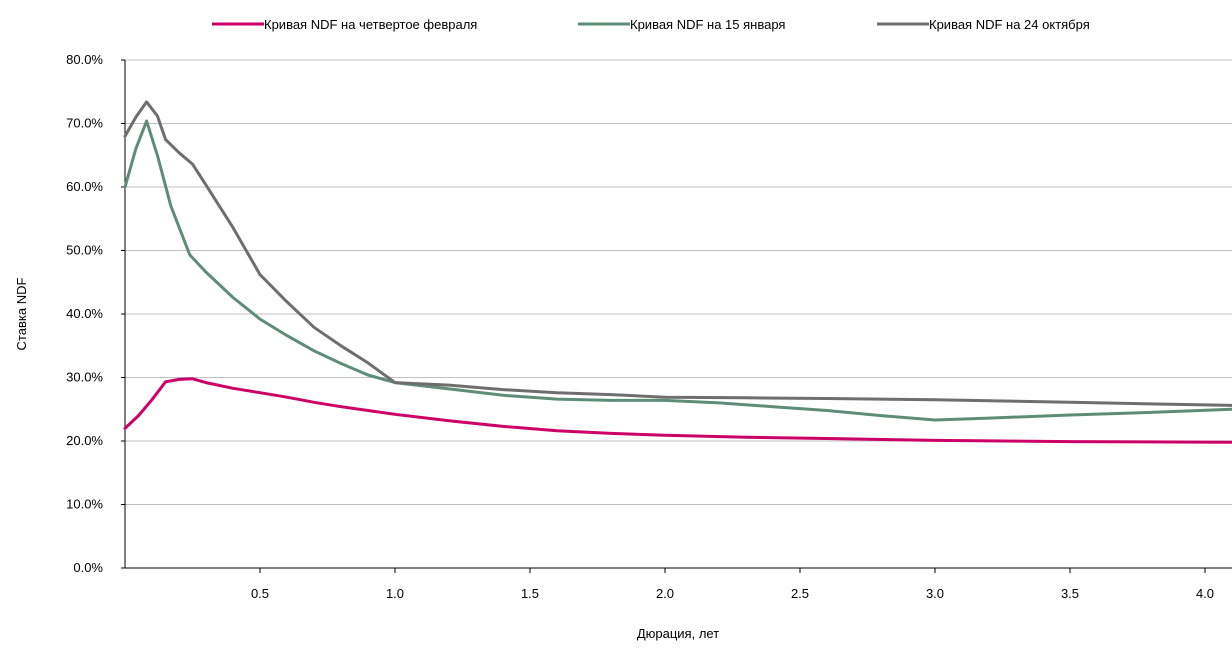 The height and width of the screenshot is (651, 1232). I want to click on x-tick-labels: 0.5 1.0 1.5 2.0 2.5 3.0 3.5 4.0, so click(732, 584).